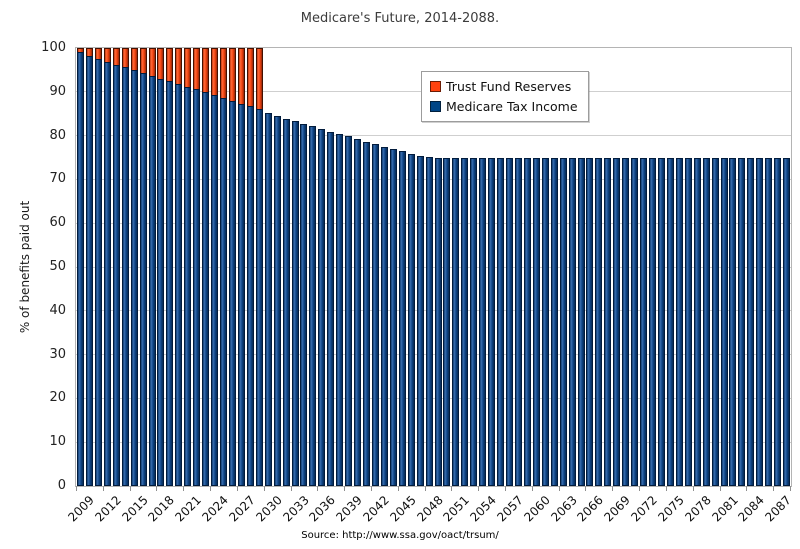 This screenshot has width=800, height=549. I want to click on y-tick-label-90: 90, so click(57, 91).